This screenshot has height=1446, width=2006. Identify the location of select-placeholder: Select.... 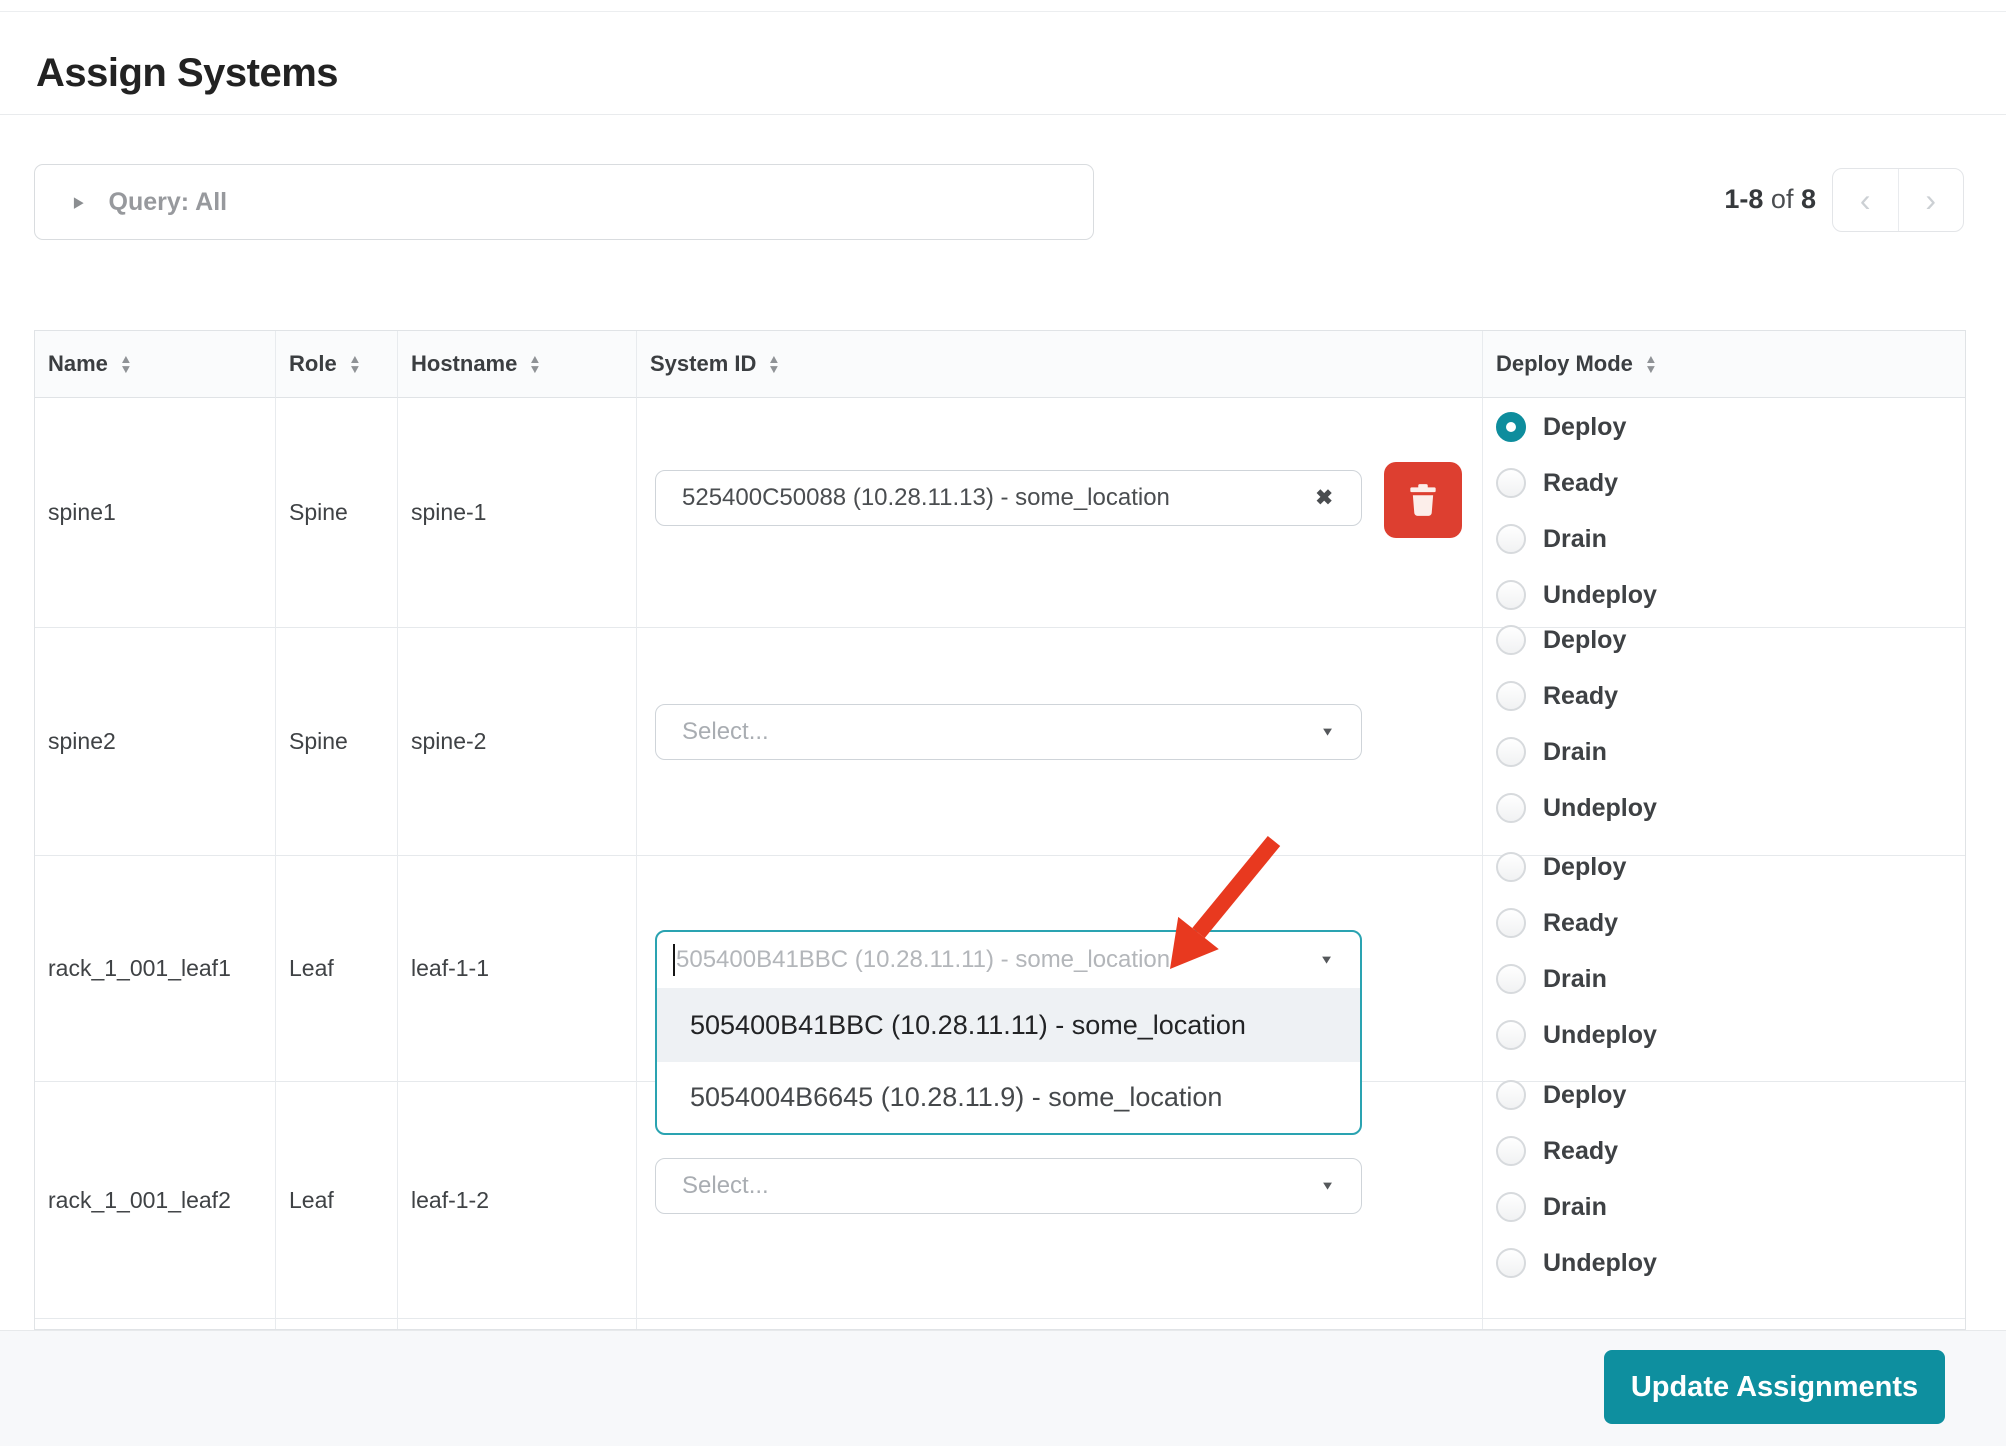
(725, 731).